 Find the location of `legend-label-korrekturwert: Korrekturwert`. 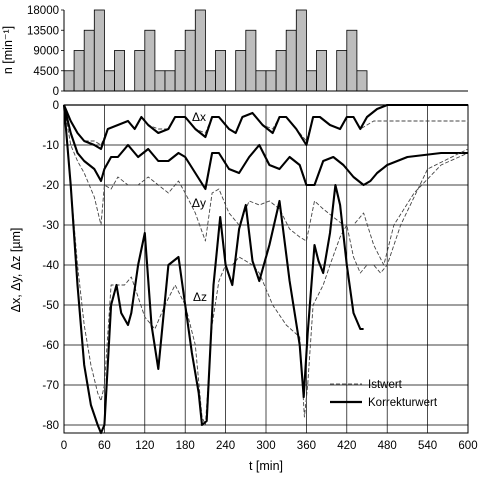

legend-label-korrekturwert: Korrekturwert is located at coordinates (403, 403).